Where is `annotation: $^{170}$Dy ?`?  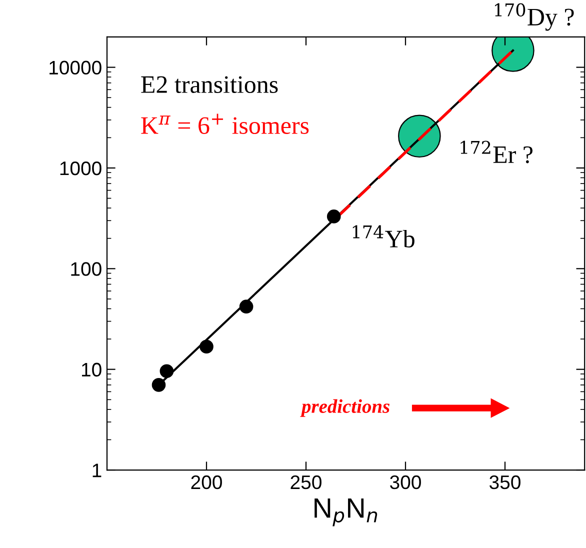 annotation: $^{170}$Dy ? is located at coordinates (534, 17).